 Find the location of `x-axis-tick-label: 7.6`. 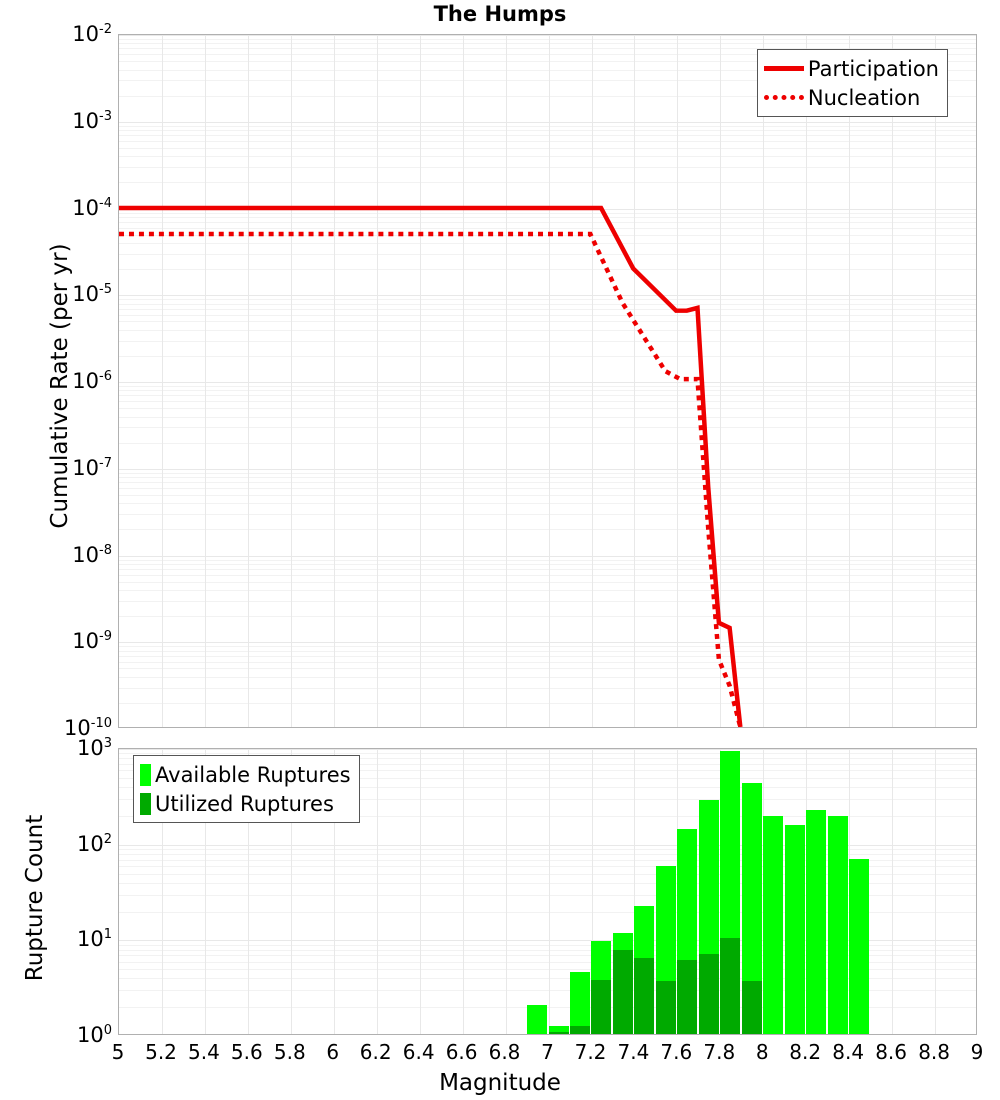

x-axis-tick-label: 7.6 is located at coordinates (676, 1052).